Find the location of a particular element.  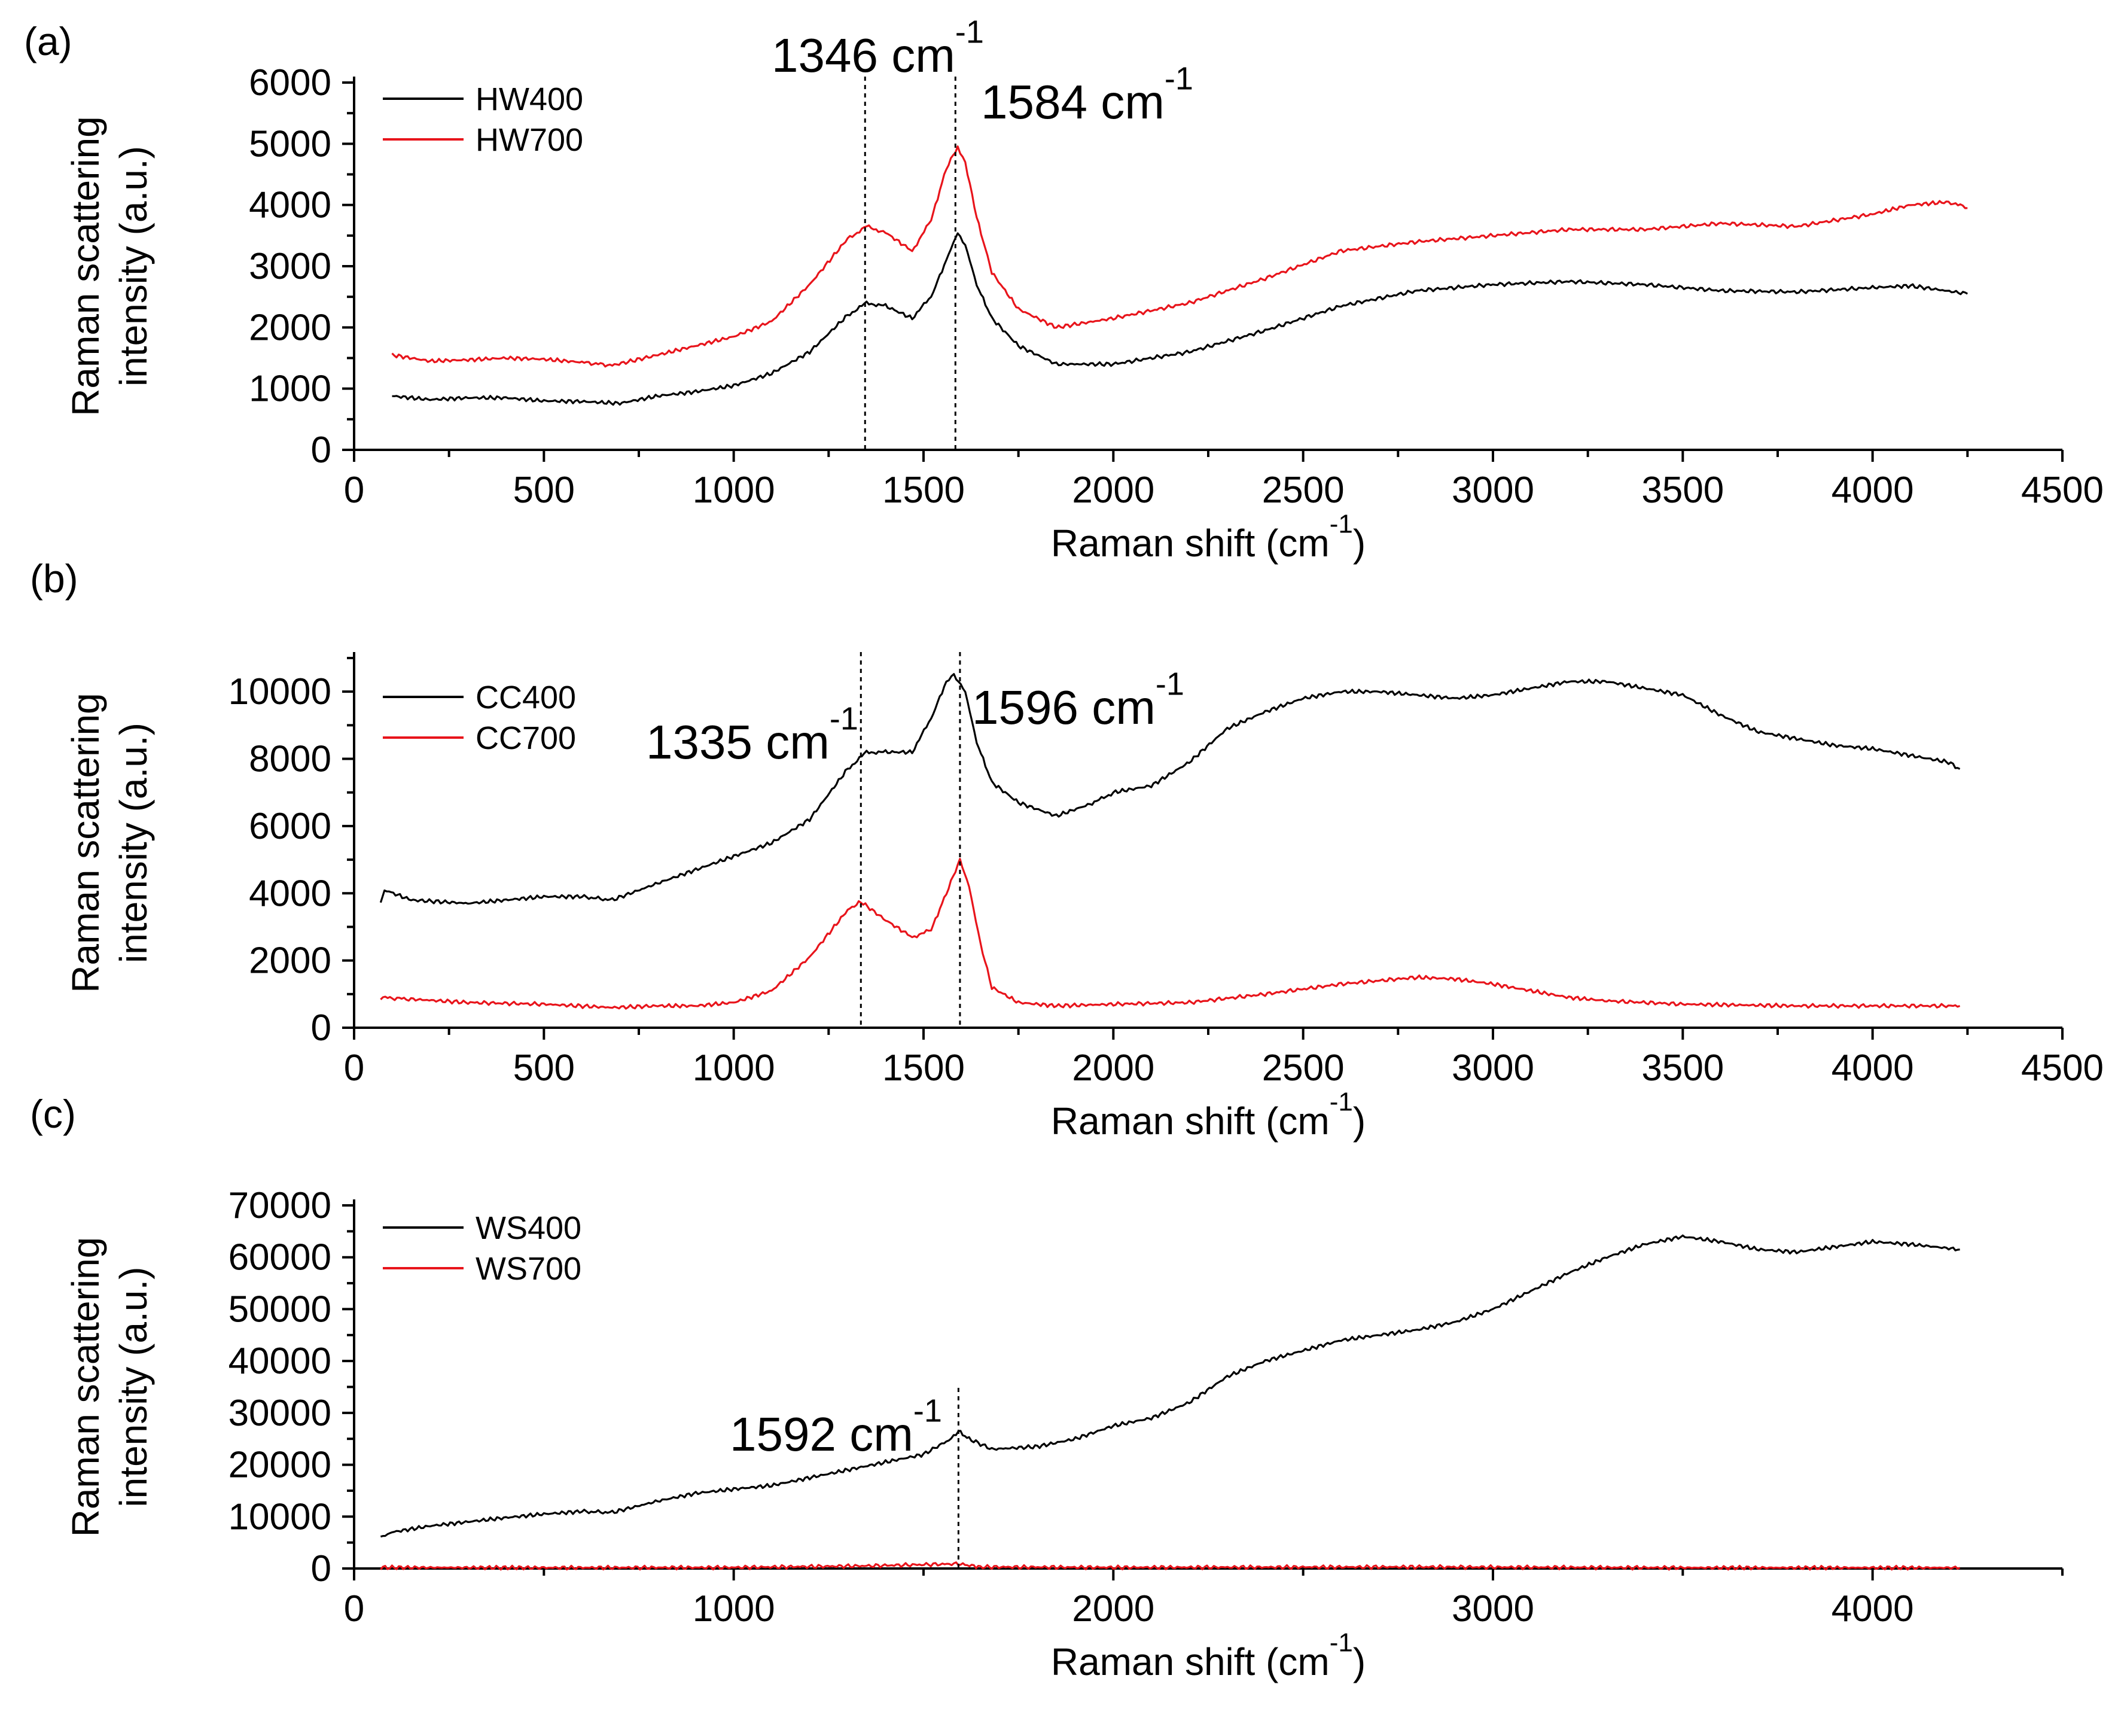

legend-label: WS700 is located at coordinates (528, 1269).